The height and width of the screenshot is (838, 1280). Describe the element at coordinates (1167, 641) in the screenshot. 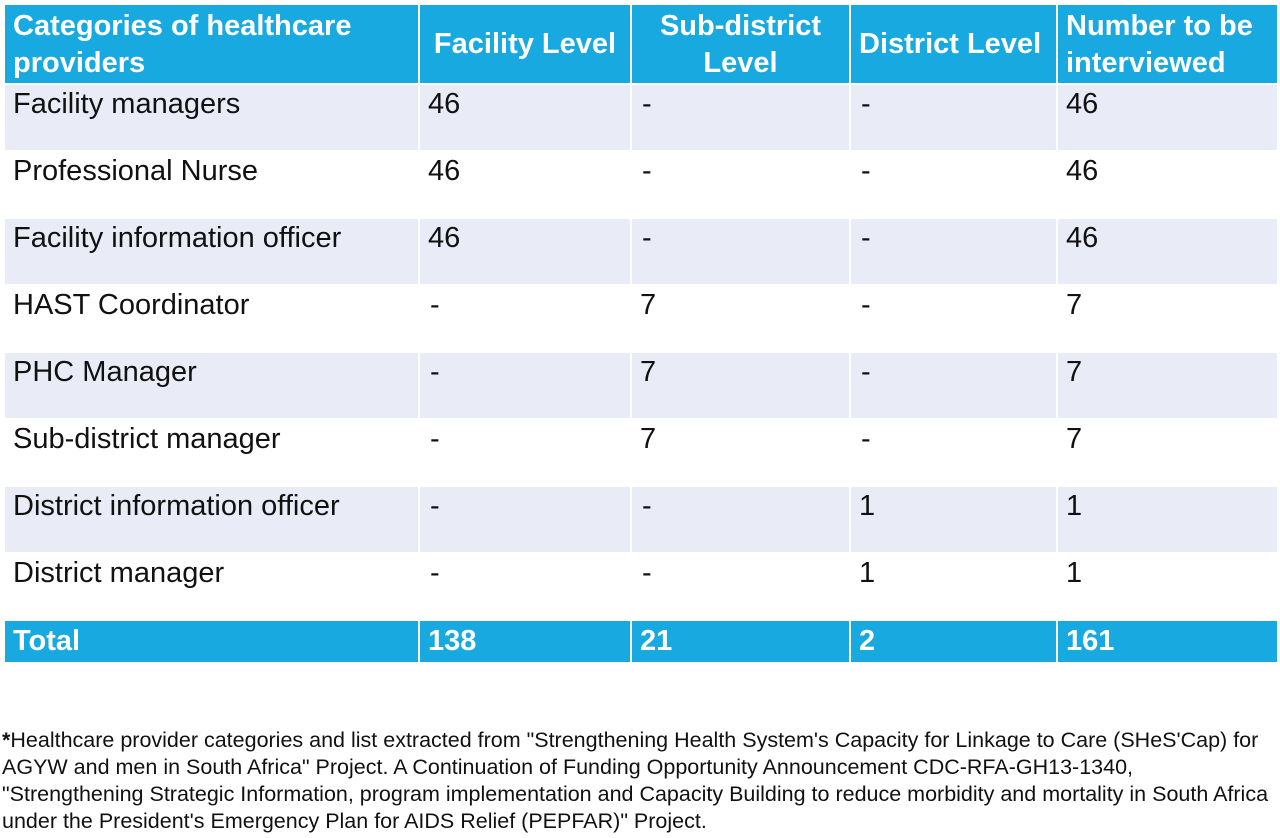

I see `total-number-interviewed: 161` at that location.